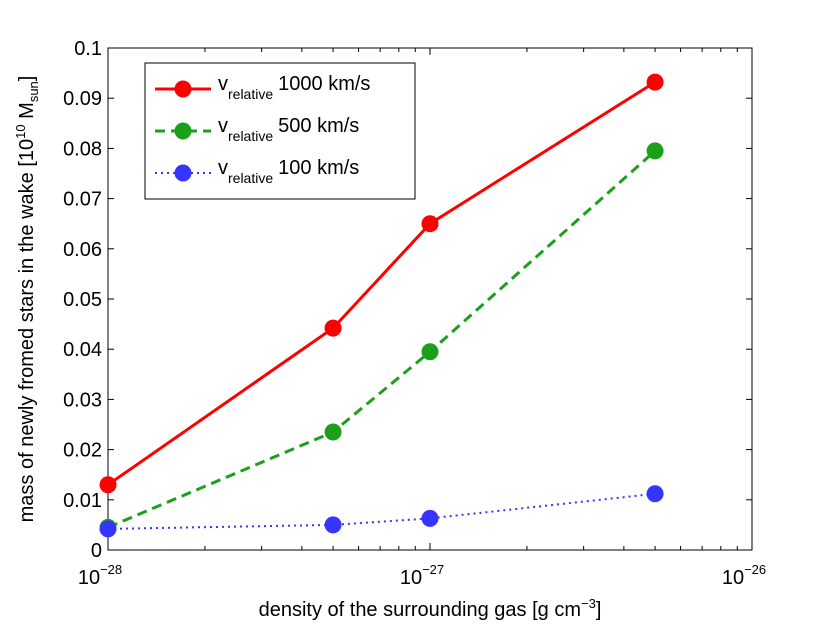  I want to click on x-tick-label: 10−28, so click(100, 575).